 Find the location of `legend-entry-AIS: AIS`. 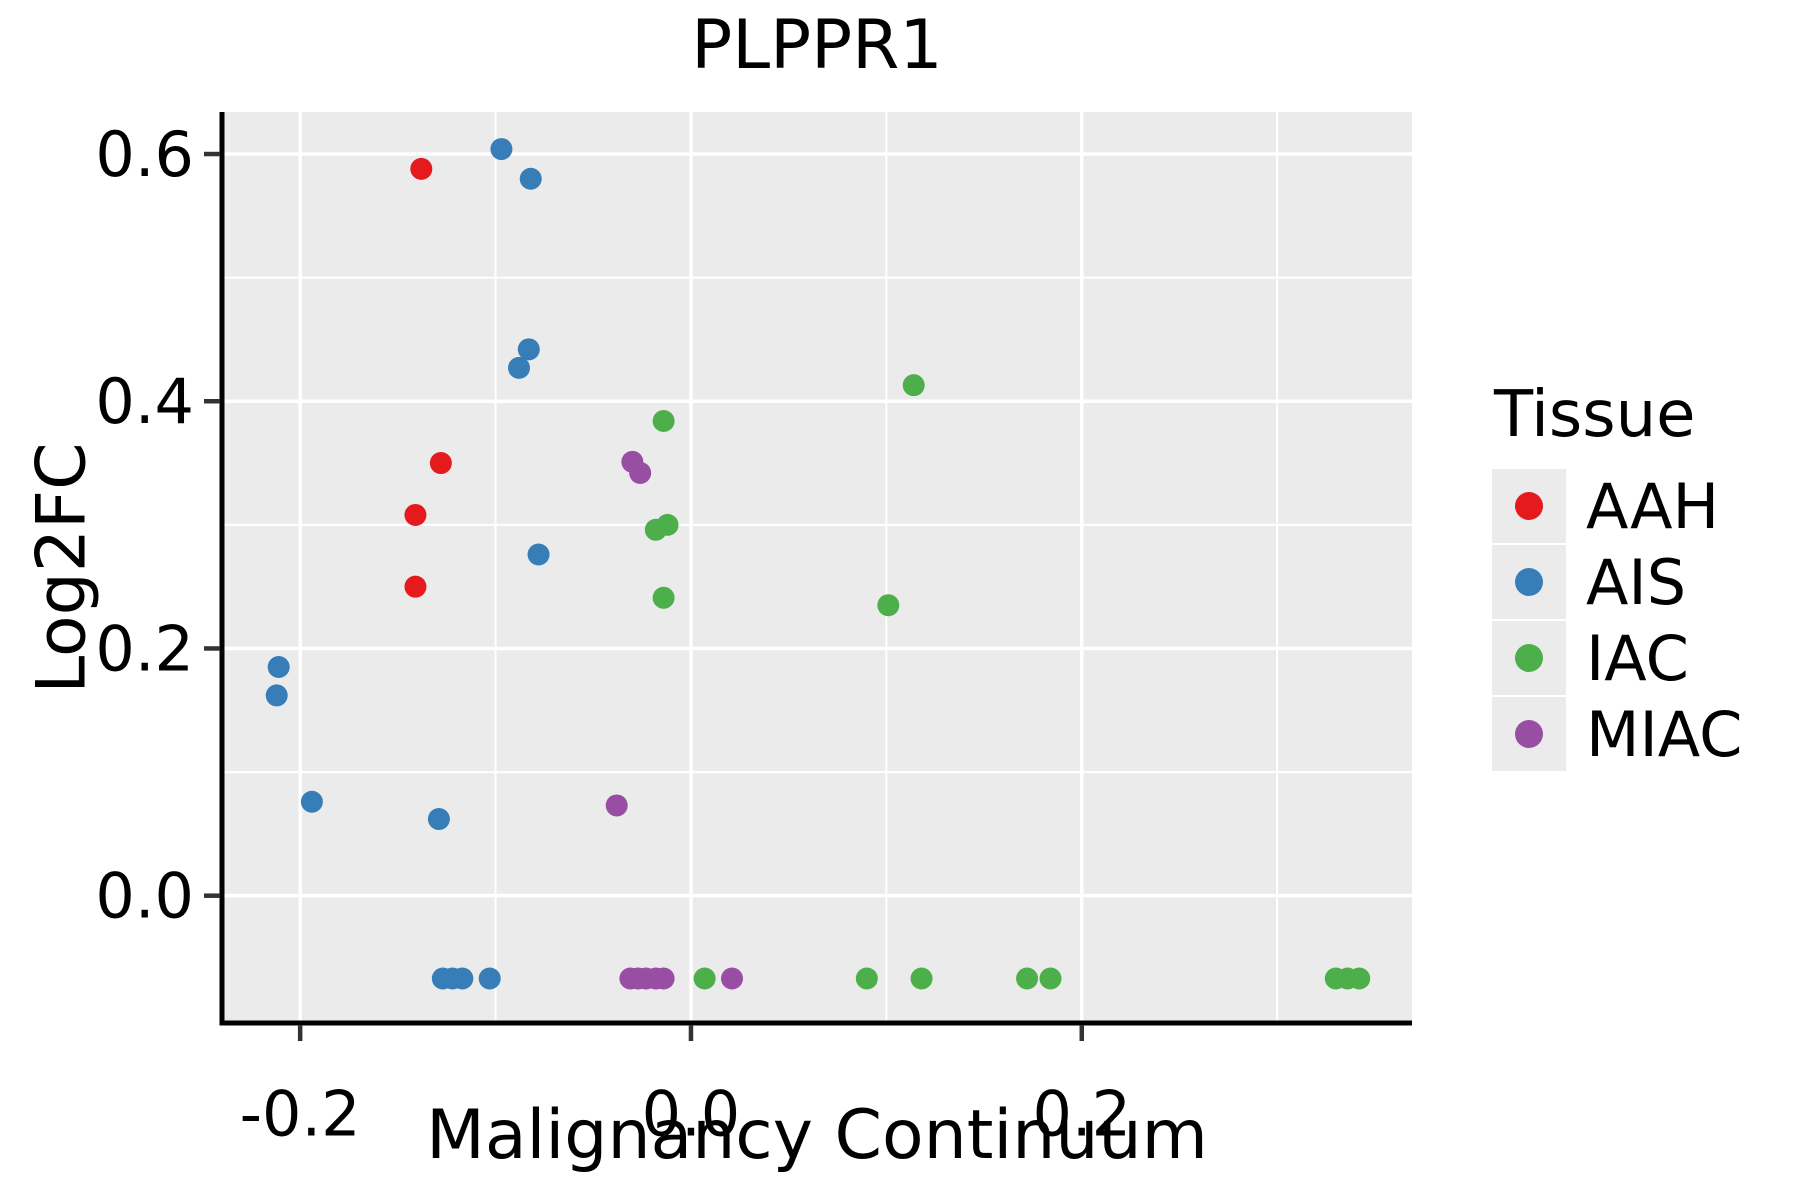

legend-entry-AIS: AIS is located at coordinates (1617, 582).